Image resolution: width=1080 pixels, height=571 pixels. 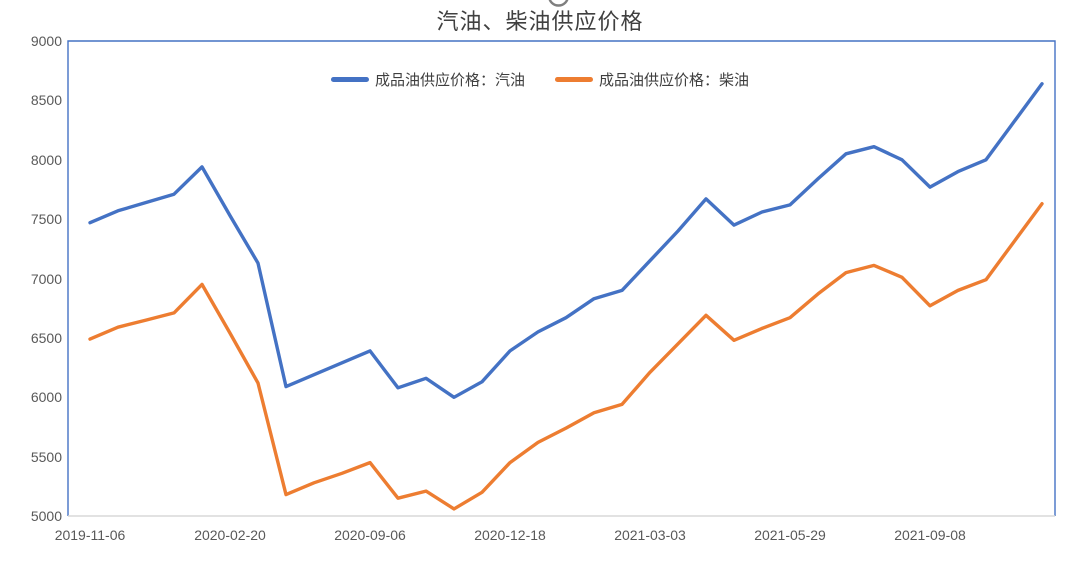 I want to click on legend-item-gasoline: 成品油供应价格：汽油, so click(x=427, y=79).